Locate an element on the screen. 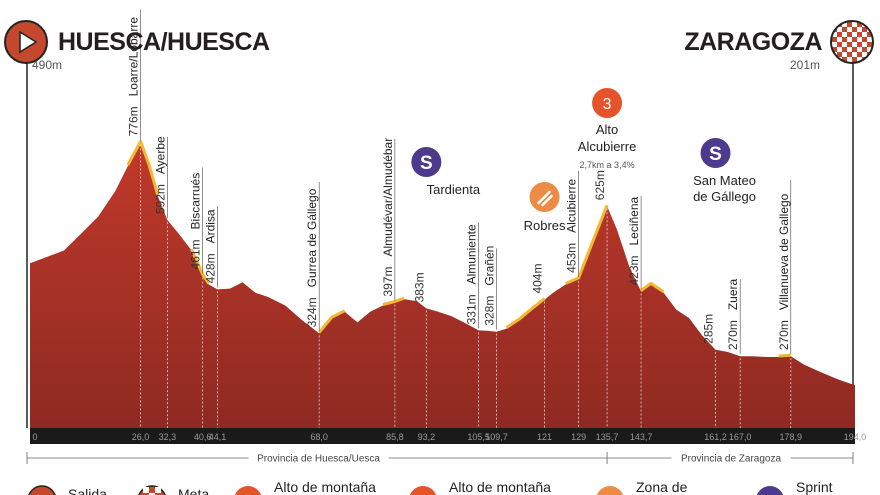 The image size is (880, 495). province-label: Provincia de Huesca/Uesca is located at coordinates (318, 459).